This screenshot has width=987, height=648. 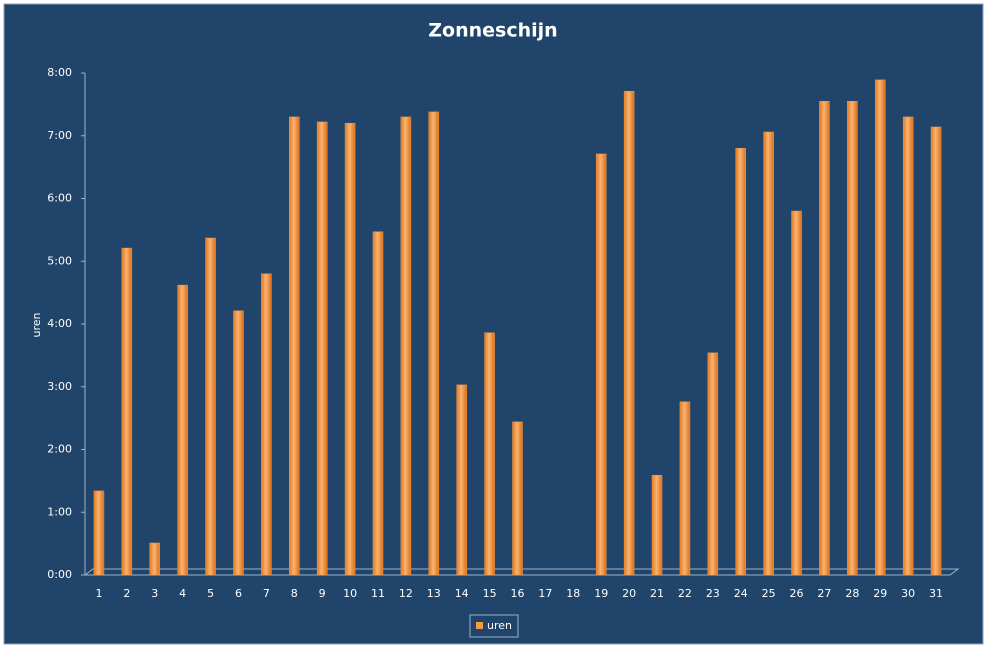 I want to click on y-tick-label: 7:00, so click(x=59, y=135).